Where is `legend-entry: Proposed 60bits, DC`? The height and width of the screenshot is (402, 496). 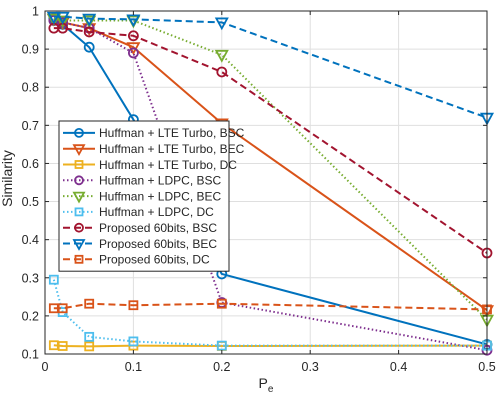 legend-entry: Proposed 60bits, DC is located at coordinates (136, 260).